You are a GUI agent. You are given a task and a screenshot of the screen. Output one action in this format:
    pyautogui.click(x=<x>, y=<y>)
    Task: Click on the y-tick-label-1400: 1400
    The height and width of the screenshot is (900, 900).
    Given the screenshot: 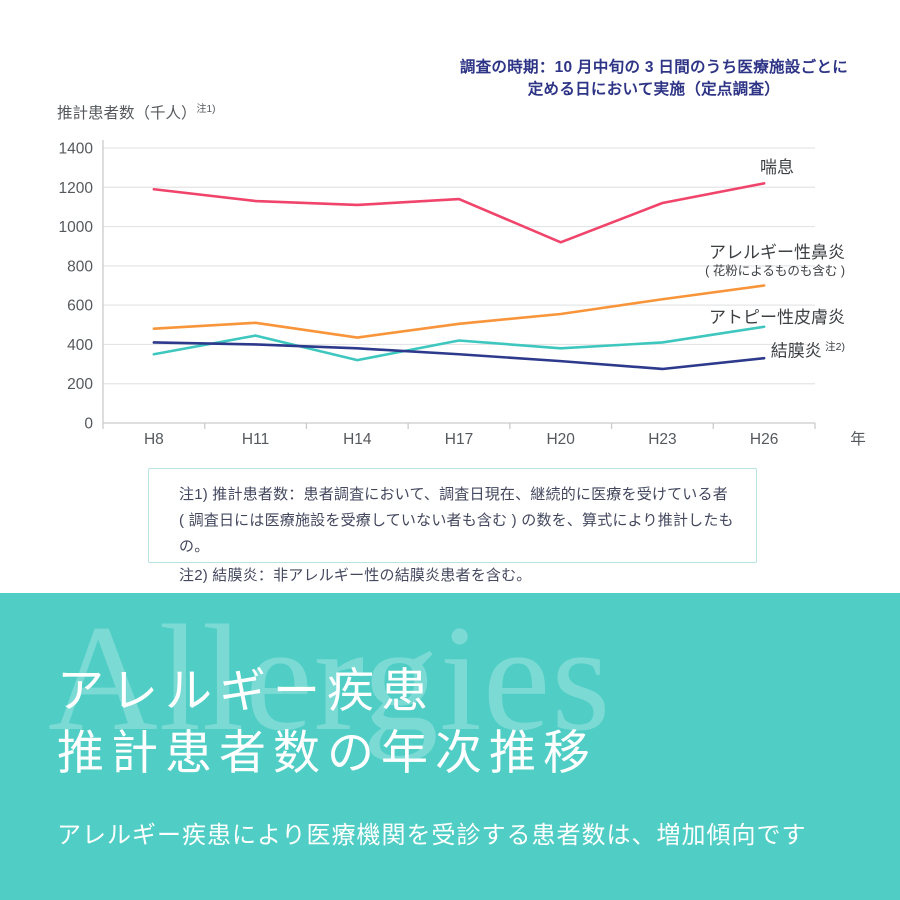 What is the action you would take?
    pyautogui.click(x=76, y=149)
    